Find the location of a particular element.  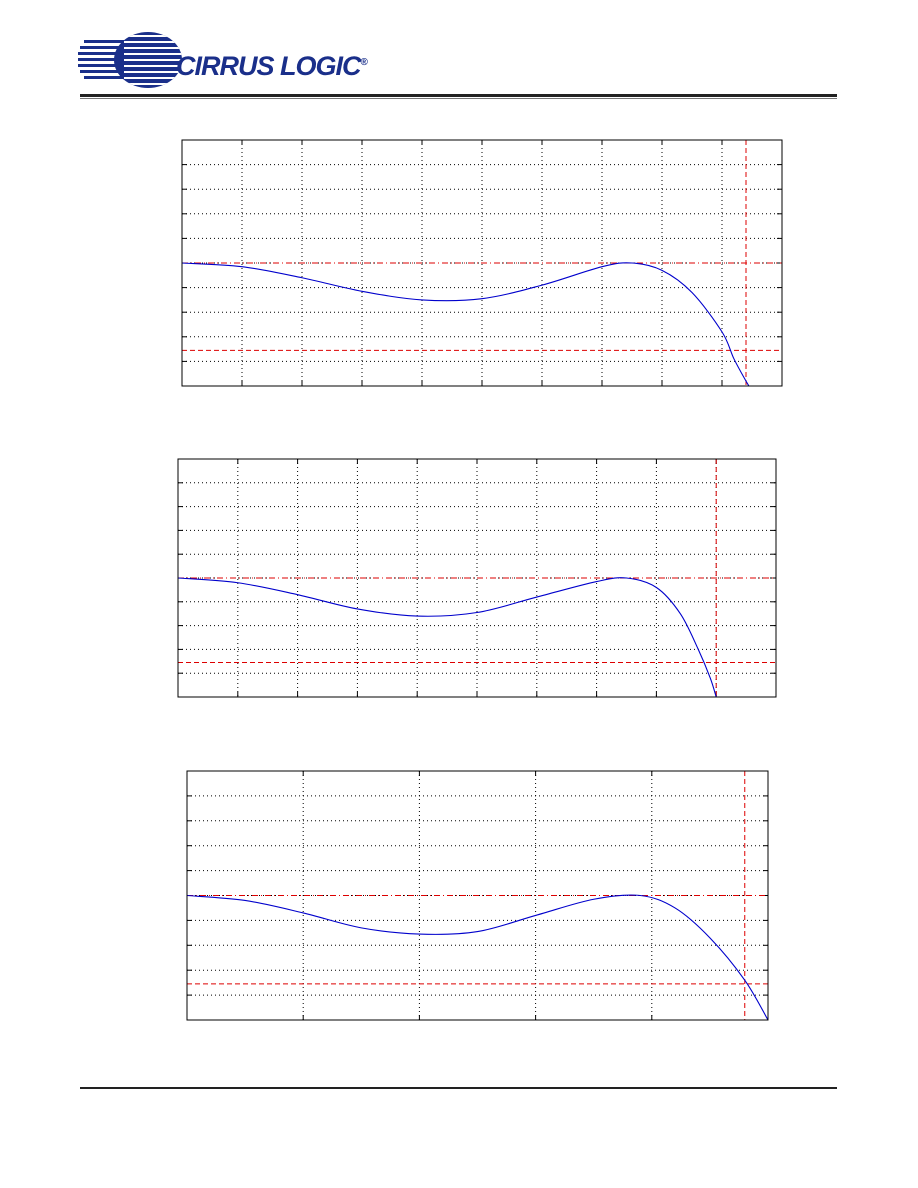

cirrus-logic-logo: CIRRUS LOGIC® is located at coordinates (223, 62).